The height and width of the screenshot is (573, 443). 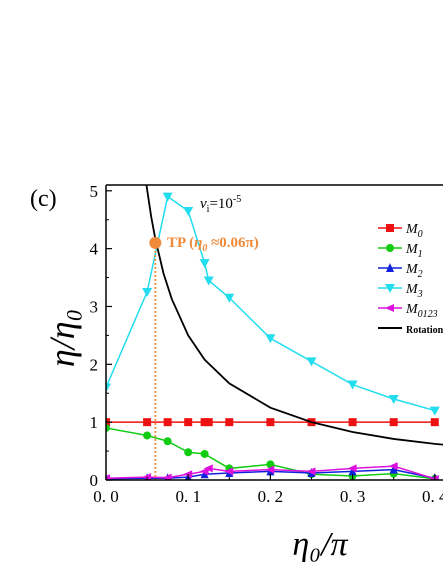 I want to click on legend-label: M0, so click(x=414, y=231).